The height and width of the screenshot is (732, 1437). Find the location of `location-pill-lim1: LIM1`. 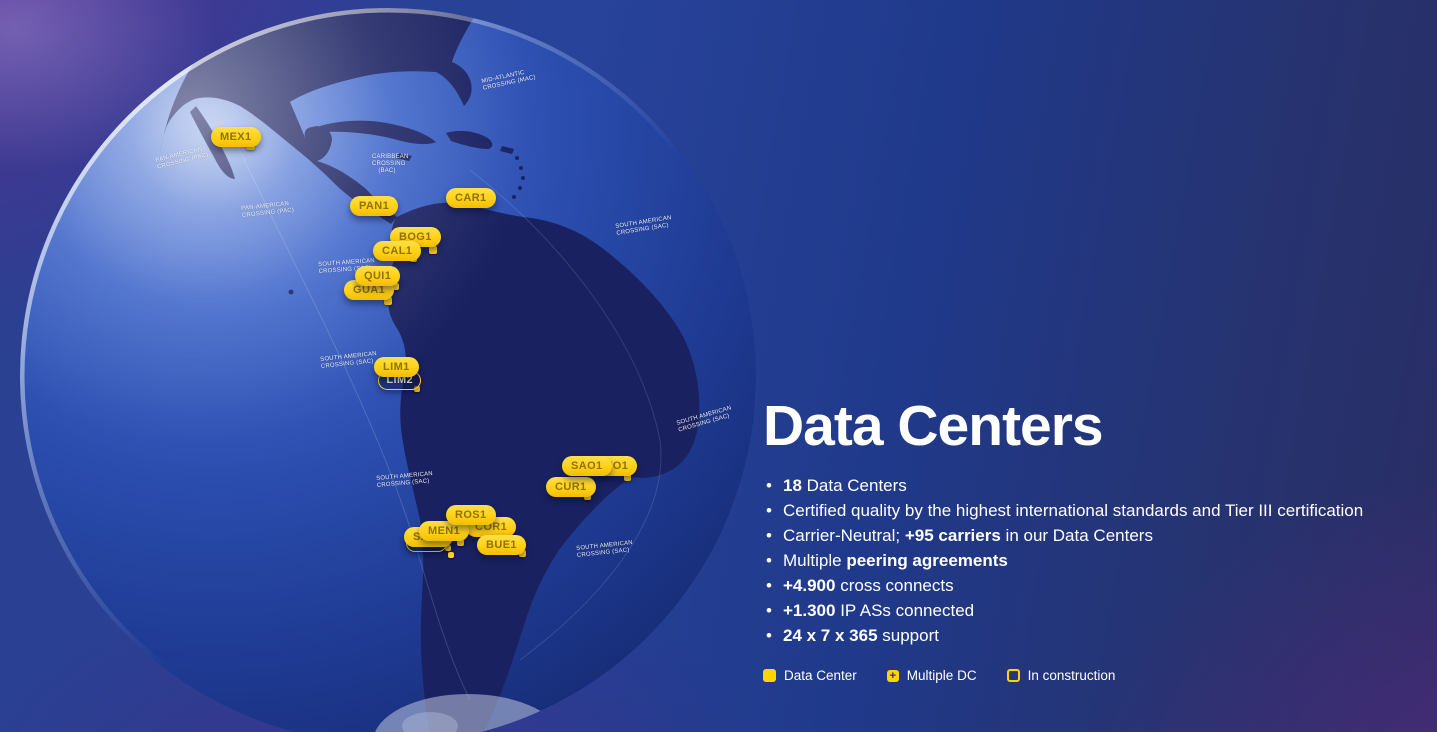

location-pill-lim1: LIM1 is located at coordinates (396, 367).